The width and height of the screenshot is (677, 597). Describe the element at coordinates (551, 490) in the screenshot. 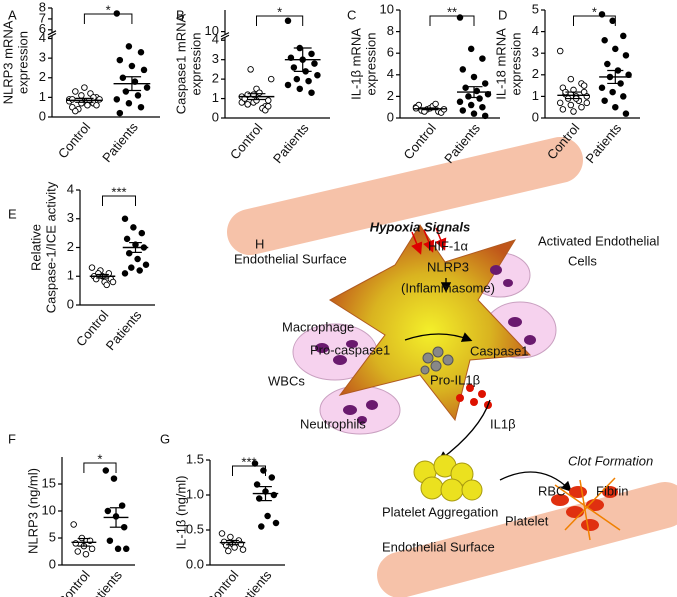

I see `diagram-label: RBC` at that location.